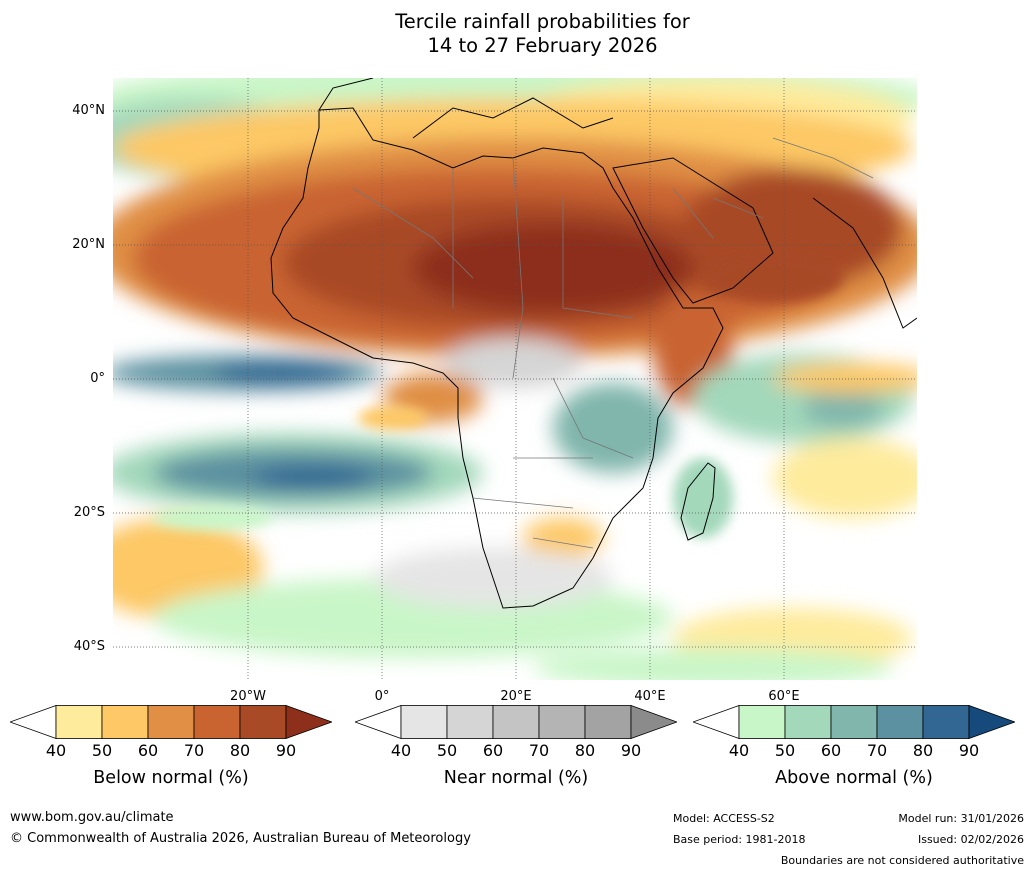 The image size is (1035, 873). What do you see at coordinates (171, 751) in the screenshot?
I see `colorbar-below-ticks: 40 50 60 70 80 90` at bounding box center [171, 751].